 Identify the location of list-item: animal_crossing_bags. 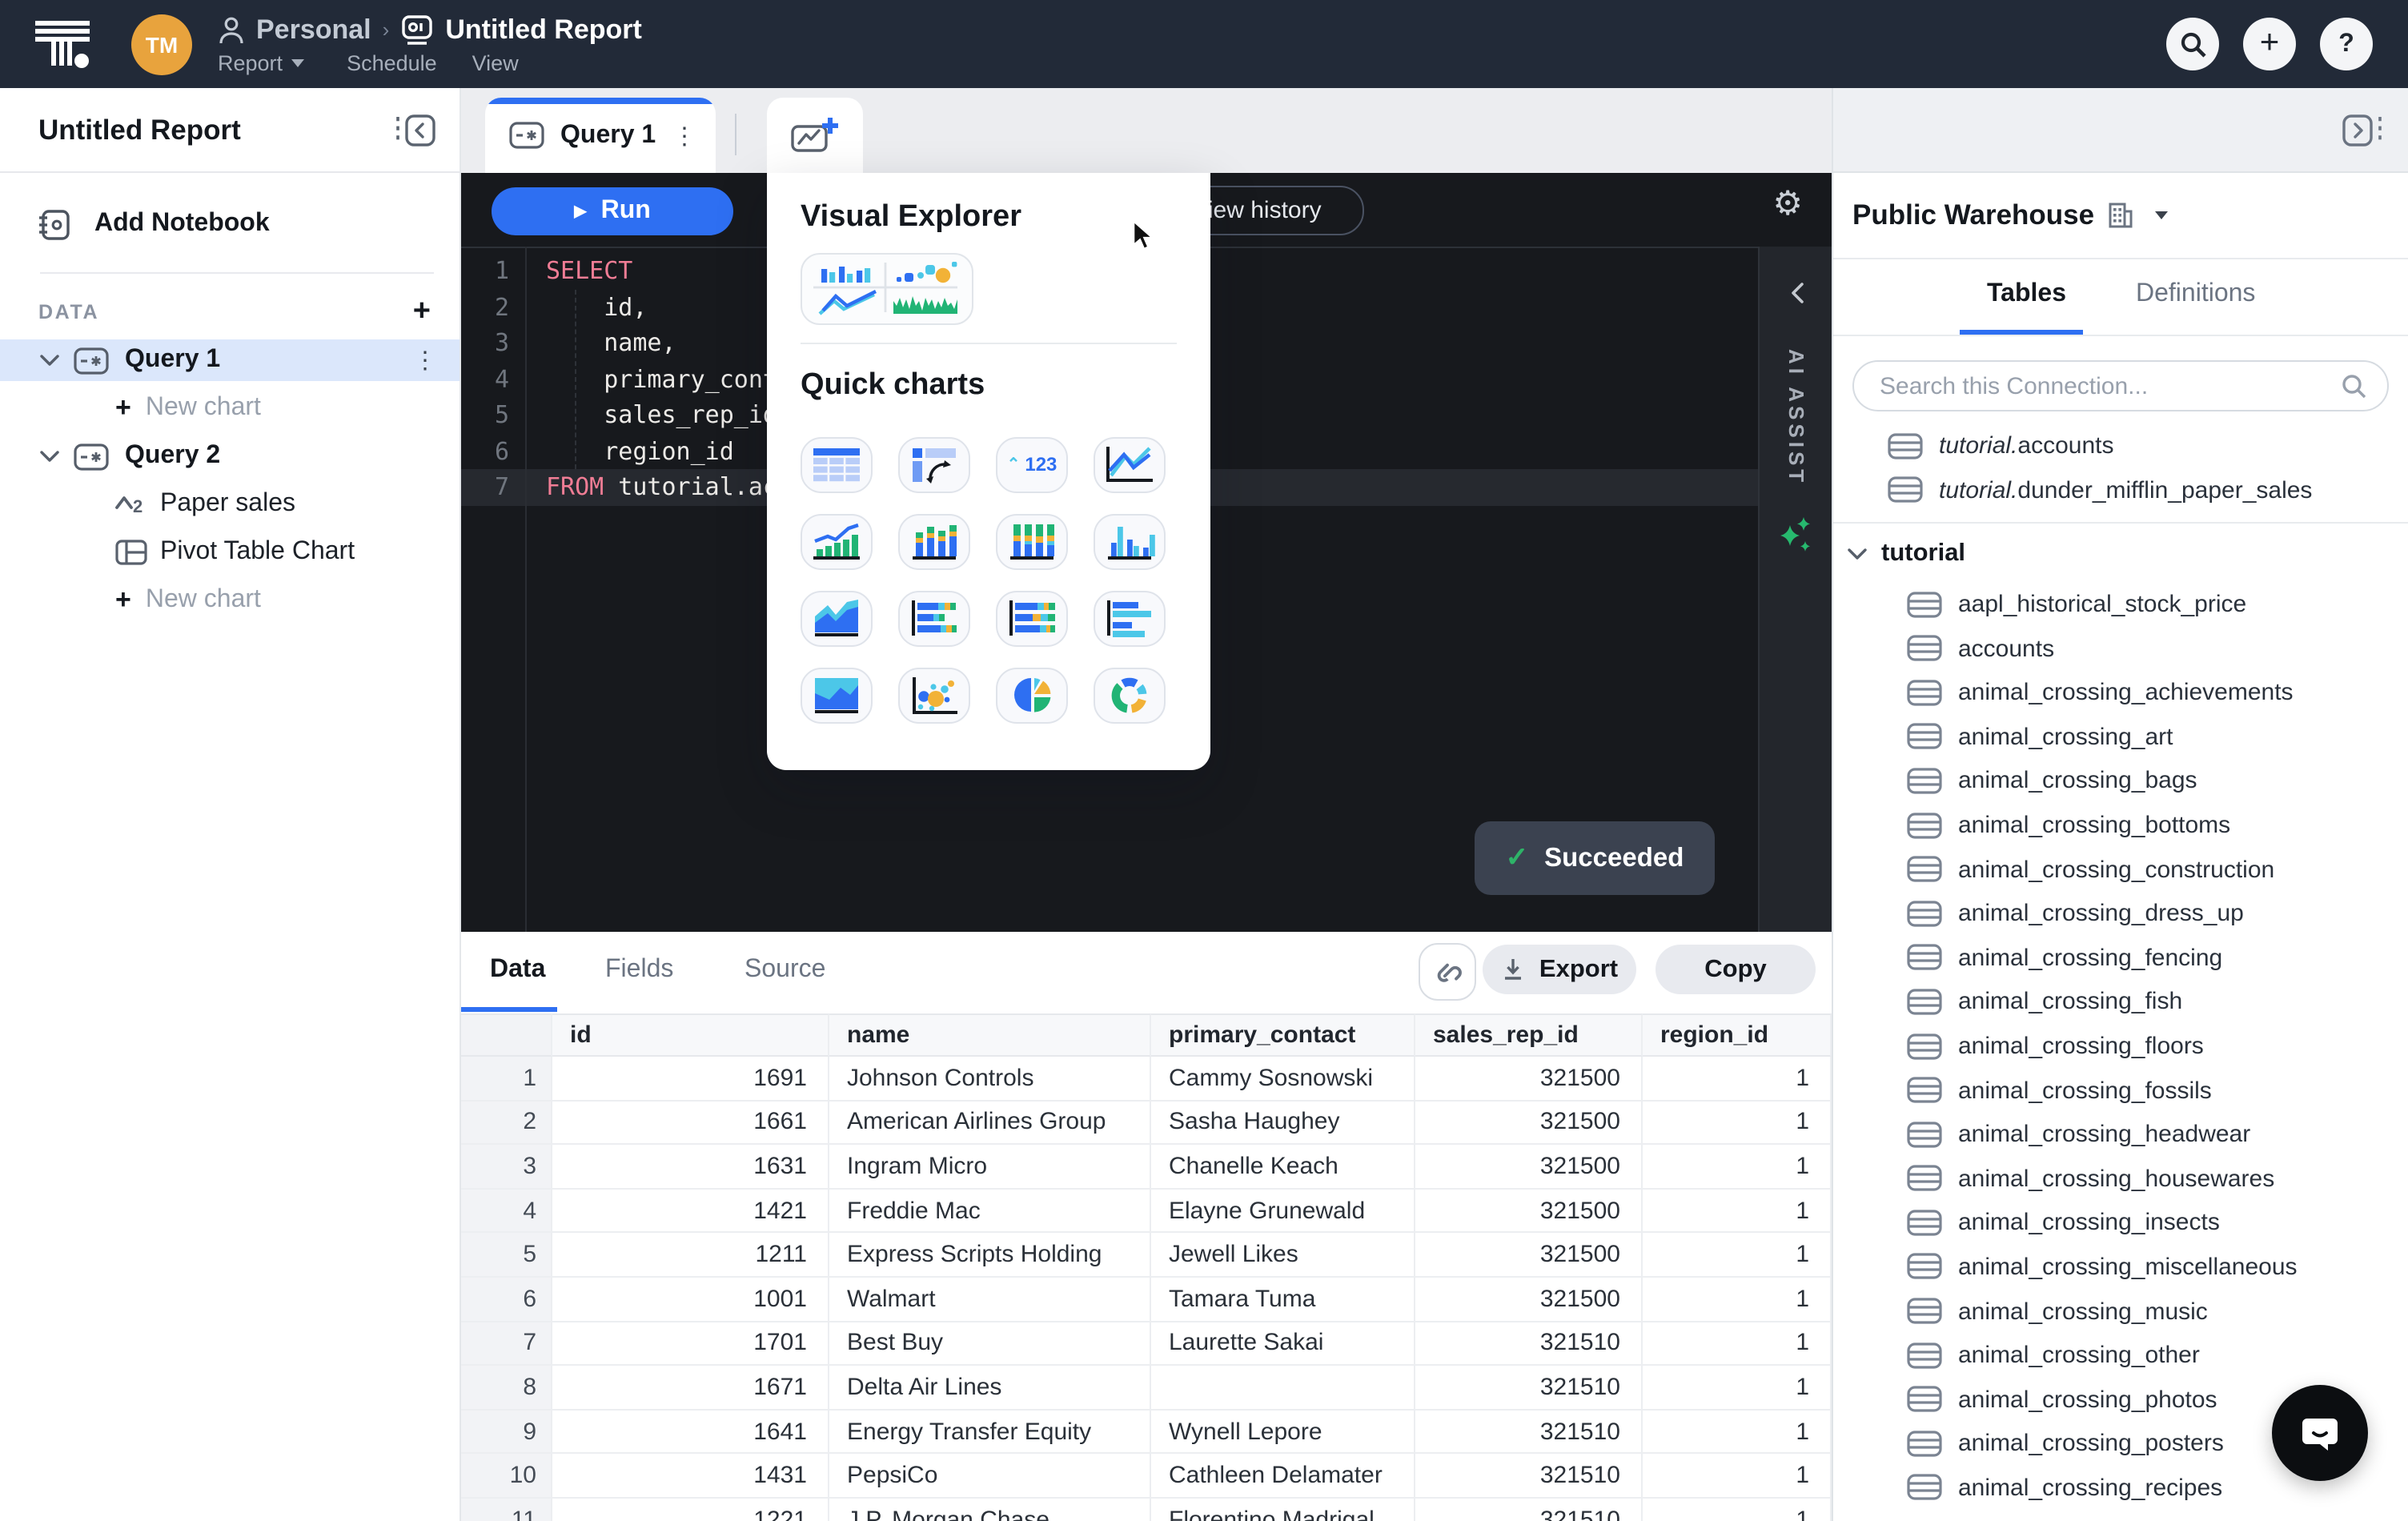
(2120, 781).